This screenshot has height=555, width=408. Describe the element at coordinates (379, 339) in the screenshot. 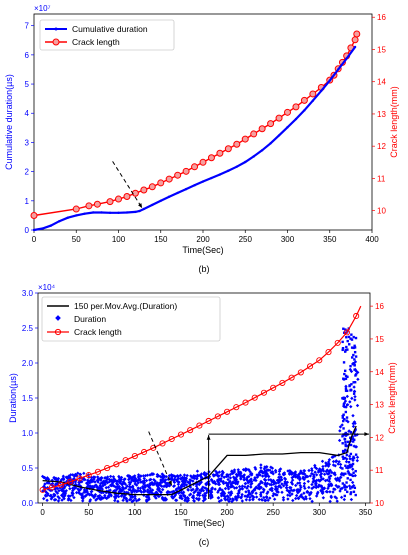

I see `y2-tick-label: 15` at that location.